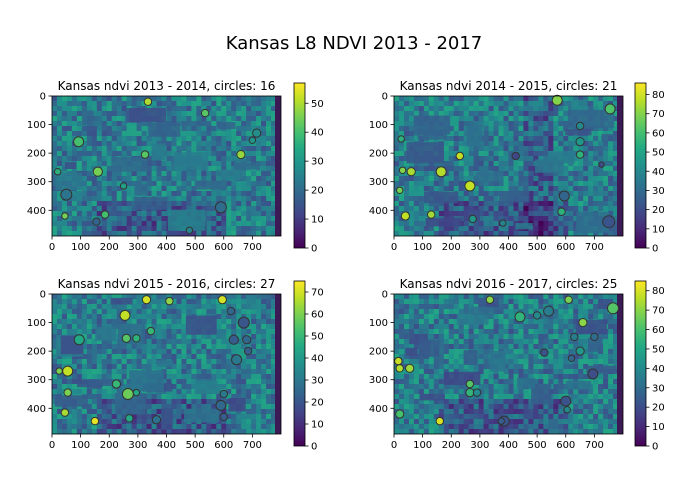  What do you see at coordinates (509, 284) in the screenshot?
I see `panel-title: Kansas ndvi 2016 - 2017, circles: 25` at bounding box center [509, 284].